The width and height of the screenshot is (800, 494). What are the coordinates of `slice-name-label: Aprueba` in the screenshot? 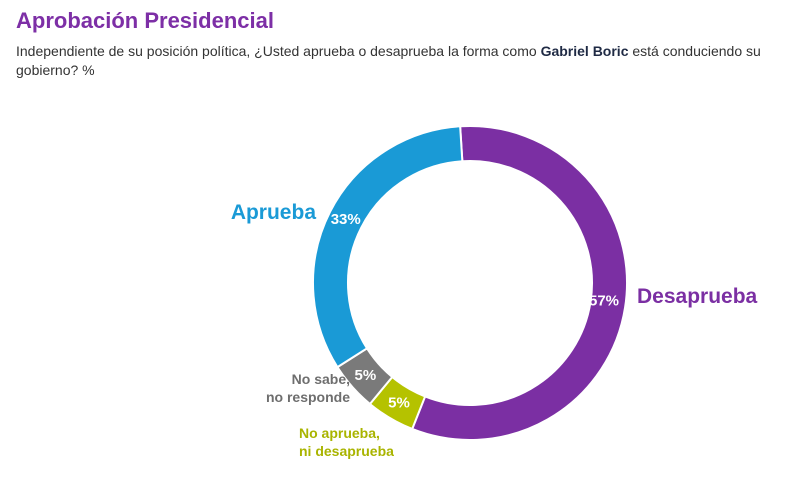 It's located at (274, 212).